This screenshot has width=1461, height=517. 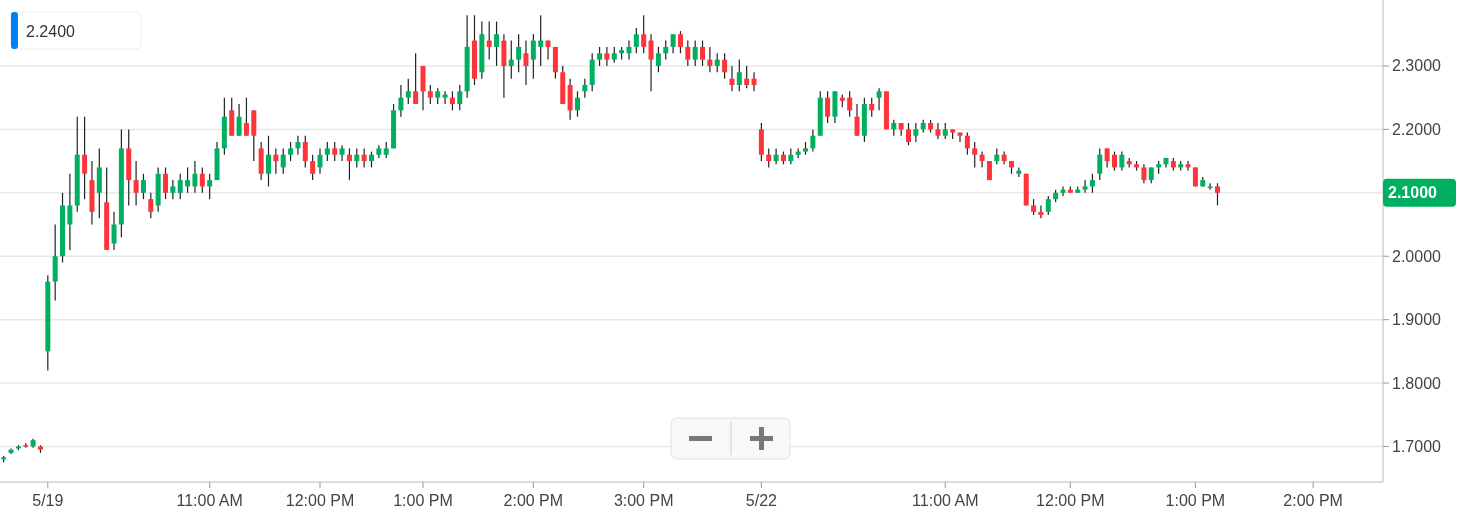 I want to click on y-tick-label: 1.7000, so click(x=1417, y=446).